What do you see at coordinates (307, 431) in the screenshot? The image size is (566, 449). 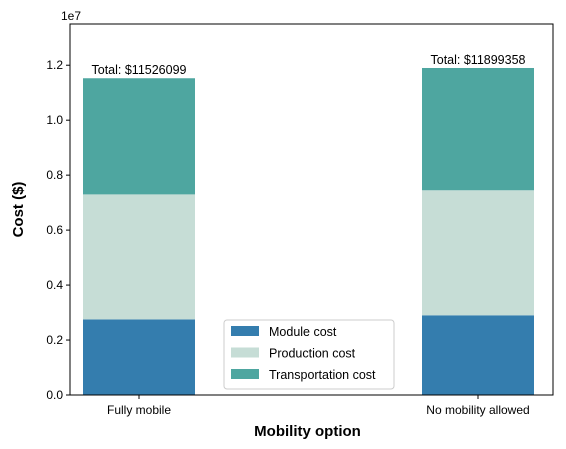 I see `x-axis-title: Mobility option` at bounding box center [307, 431].